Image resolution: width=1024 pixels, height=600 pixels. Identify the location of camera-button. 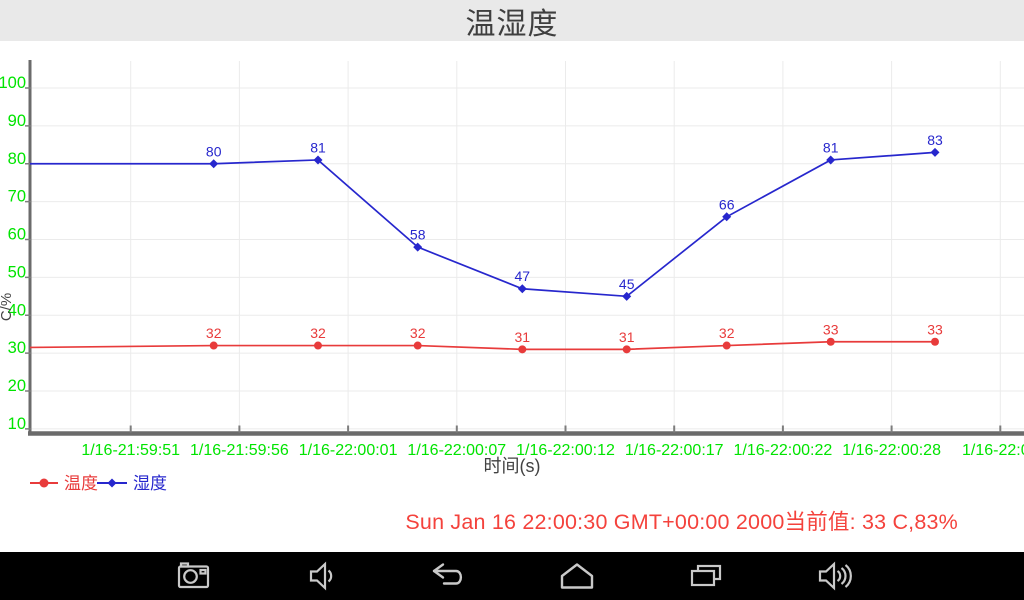
(193, 576).